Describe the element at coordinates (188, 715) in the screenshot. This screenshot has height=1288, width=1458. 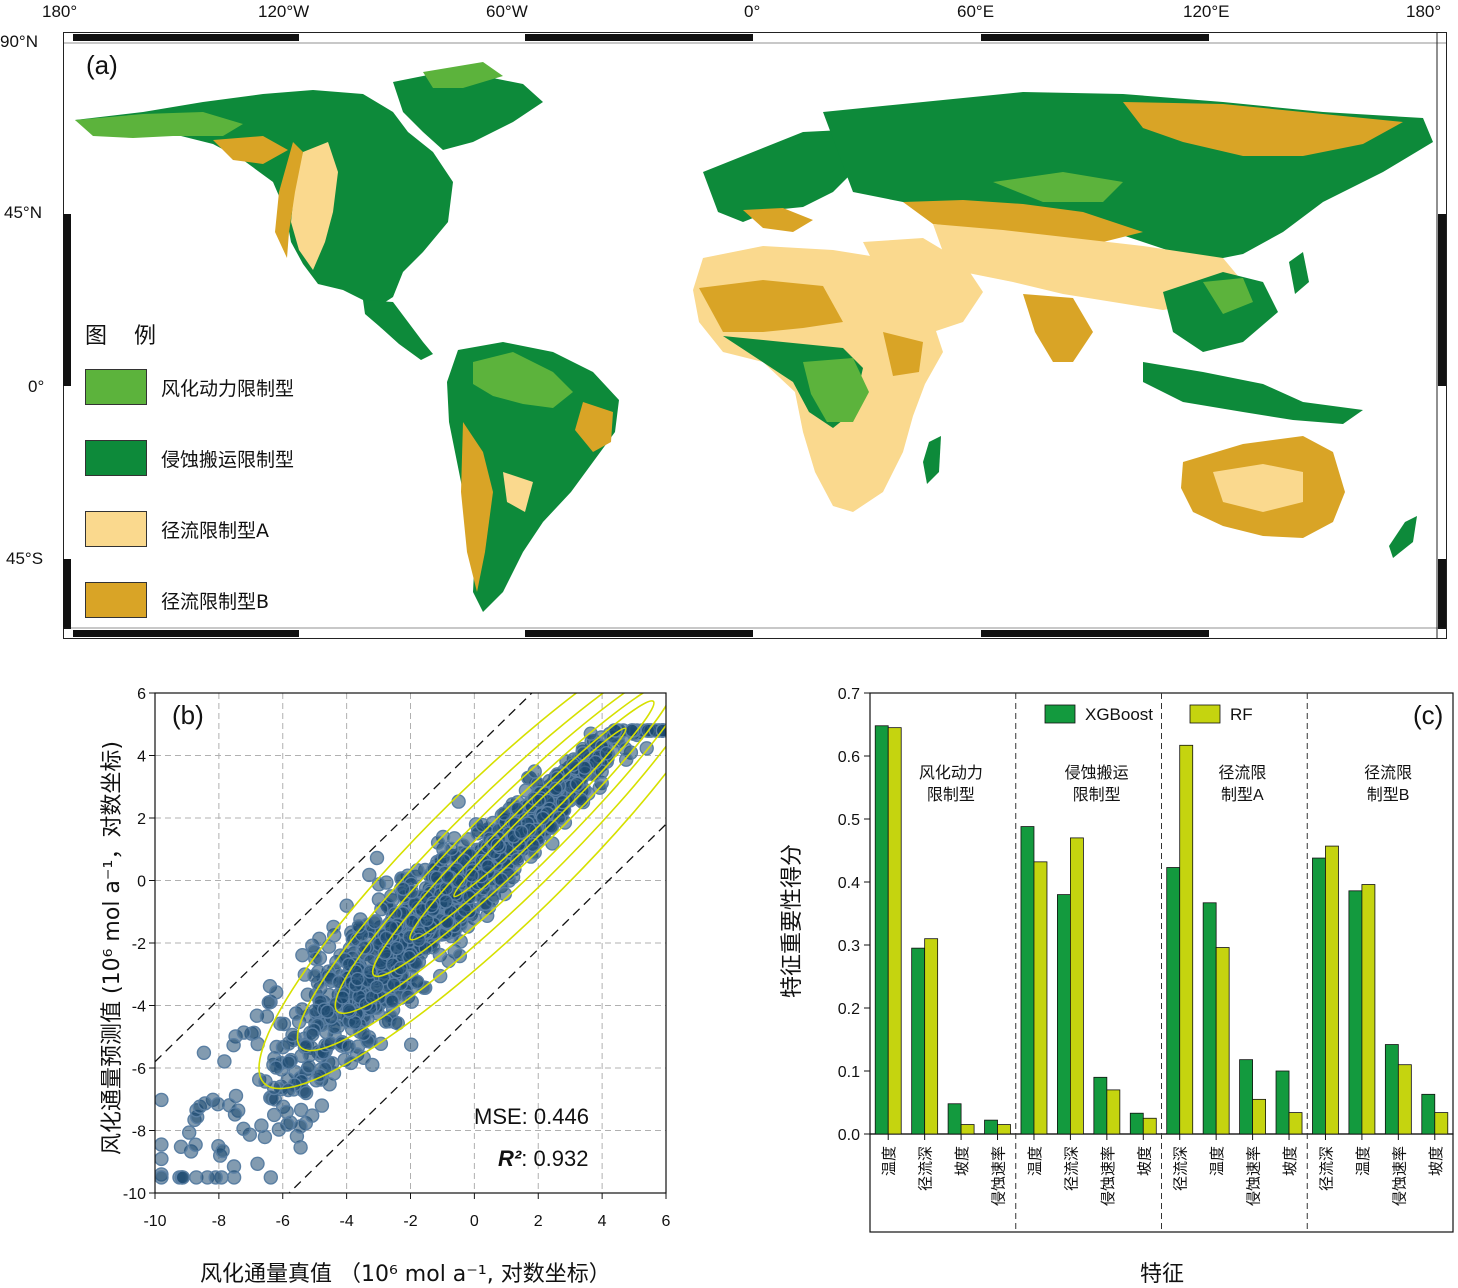
I see `panel-b-label: (b)` at that location.